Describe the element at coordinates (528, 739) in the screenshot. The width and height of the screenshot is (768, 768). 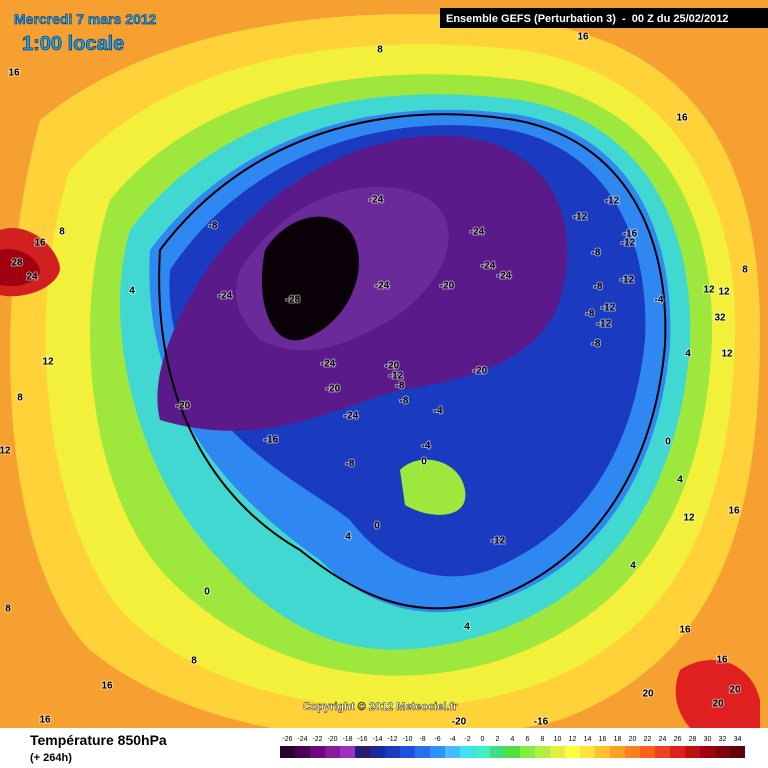
I see `colorbar-label: 6` at that location.